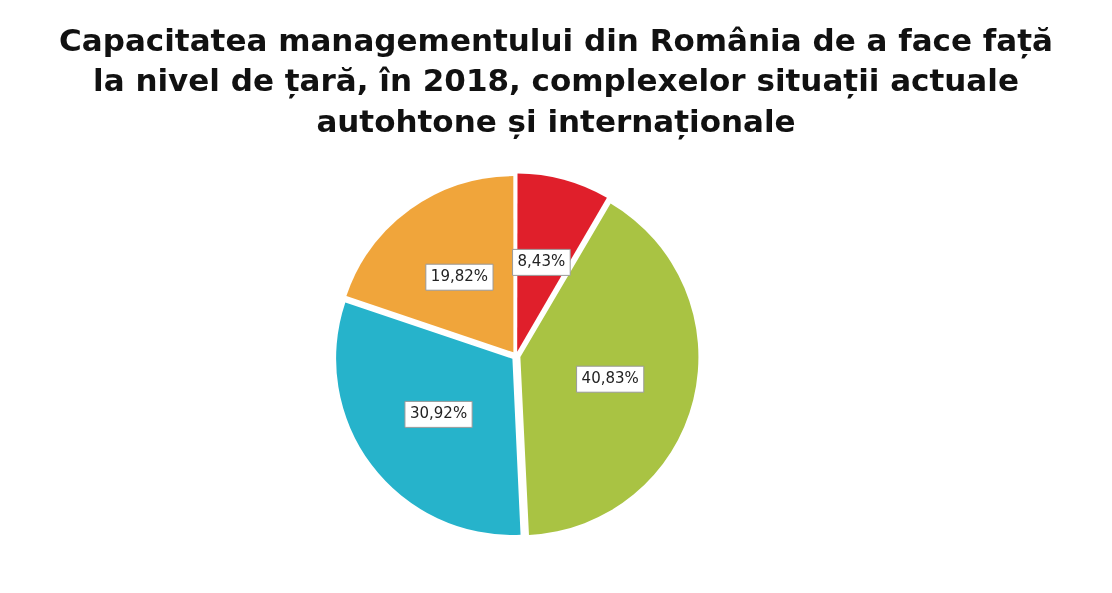 The height and width of the screenshot is (593, 1112). Describe the element at coordinates (459, 275) in the screenshot. I see `data-label: 19,82%` at that location.